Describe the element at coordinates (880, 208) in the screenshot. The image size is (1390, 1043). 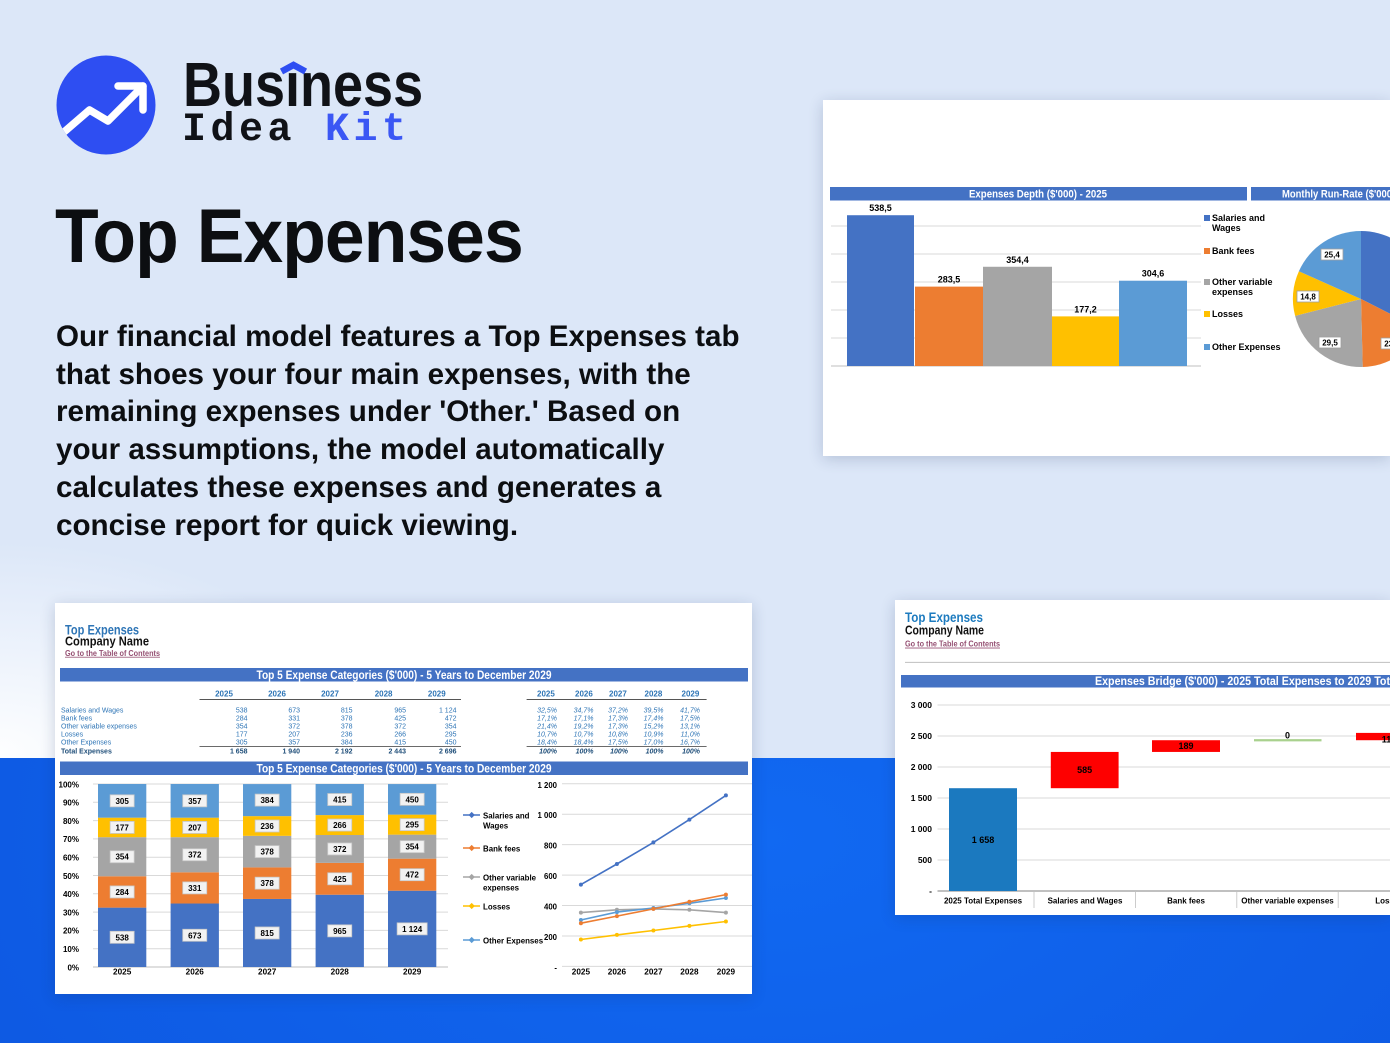
I see `svg-text: 538,5` at that location.